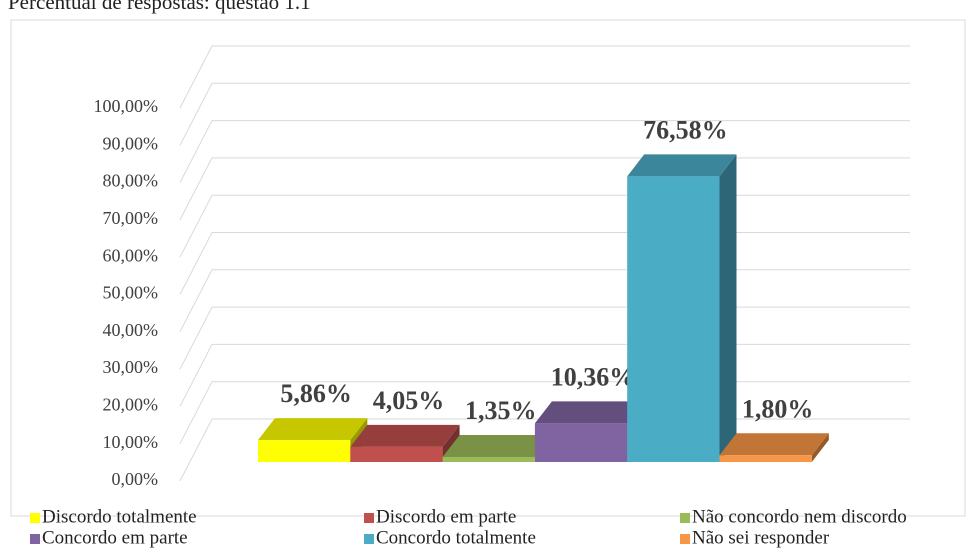 This screenshot has width=973, height=558. Describe the element at coordinates (131, 293) in the screenshot. I see `y-tick-label: 50,00%` at that location.